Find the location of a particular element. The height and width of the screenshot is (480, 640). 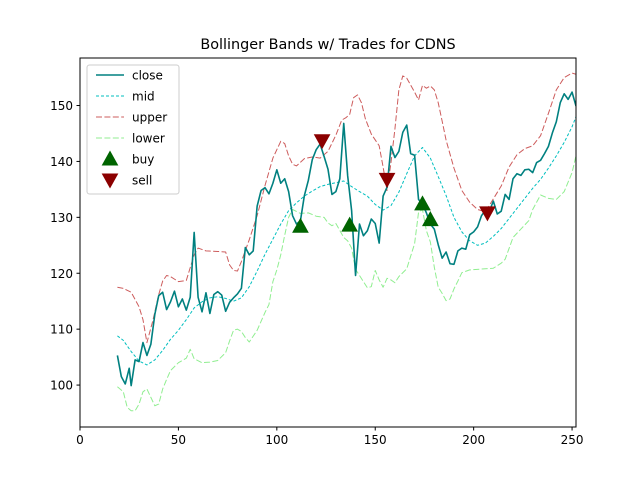

chart-title: Bollinger Bands w/ Trades for CDNS is located at coordinates (327, 45).